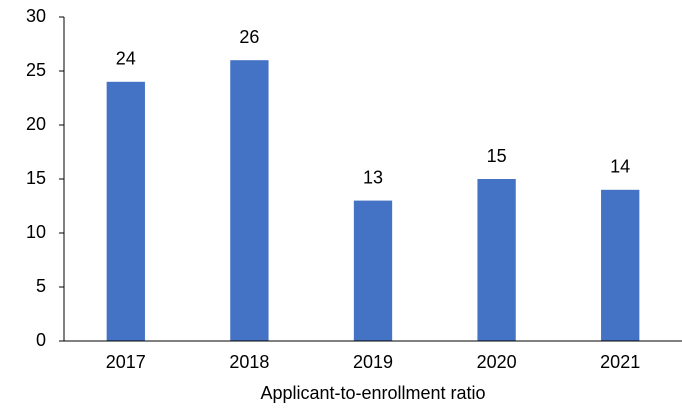 The height and width of the screenshot is (414, 682). I want to click on x-tick-label: 2021, so click(620, 362).